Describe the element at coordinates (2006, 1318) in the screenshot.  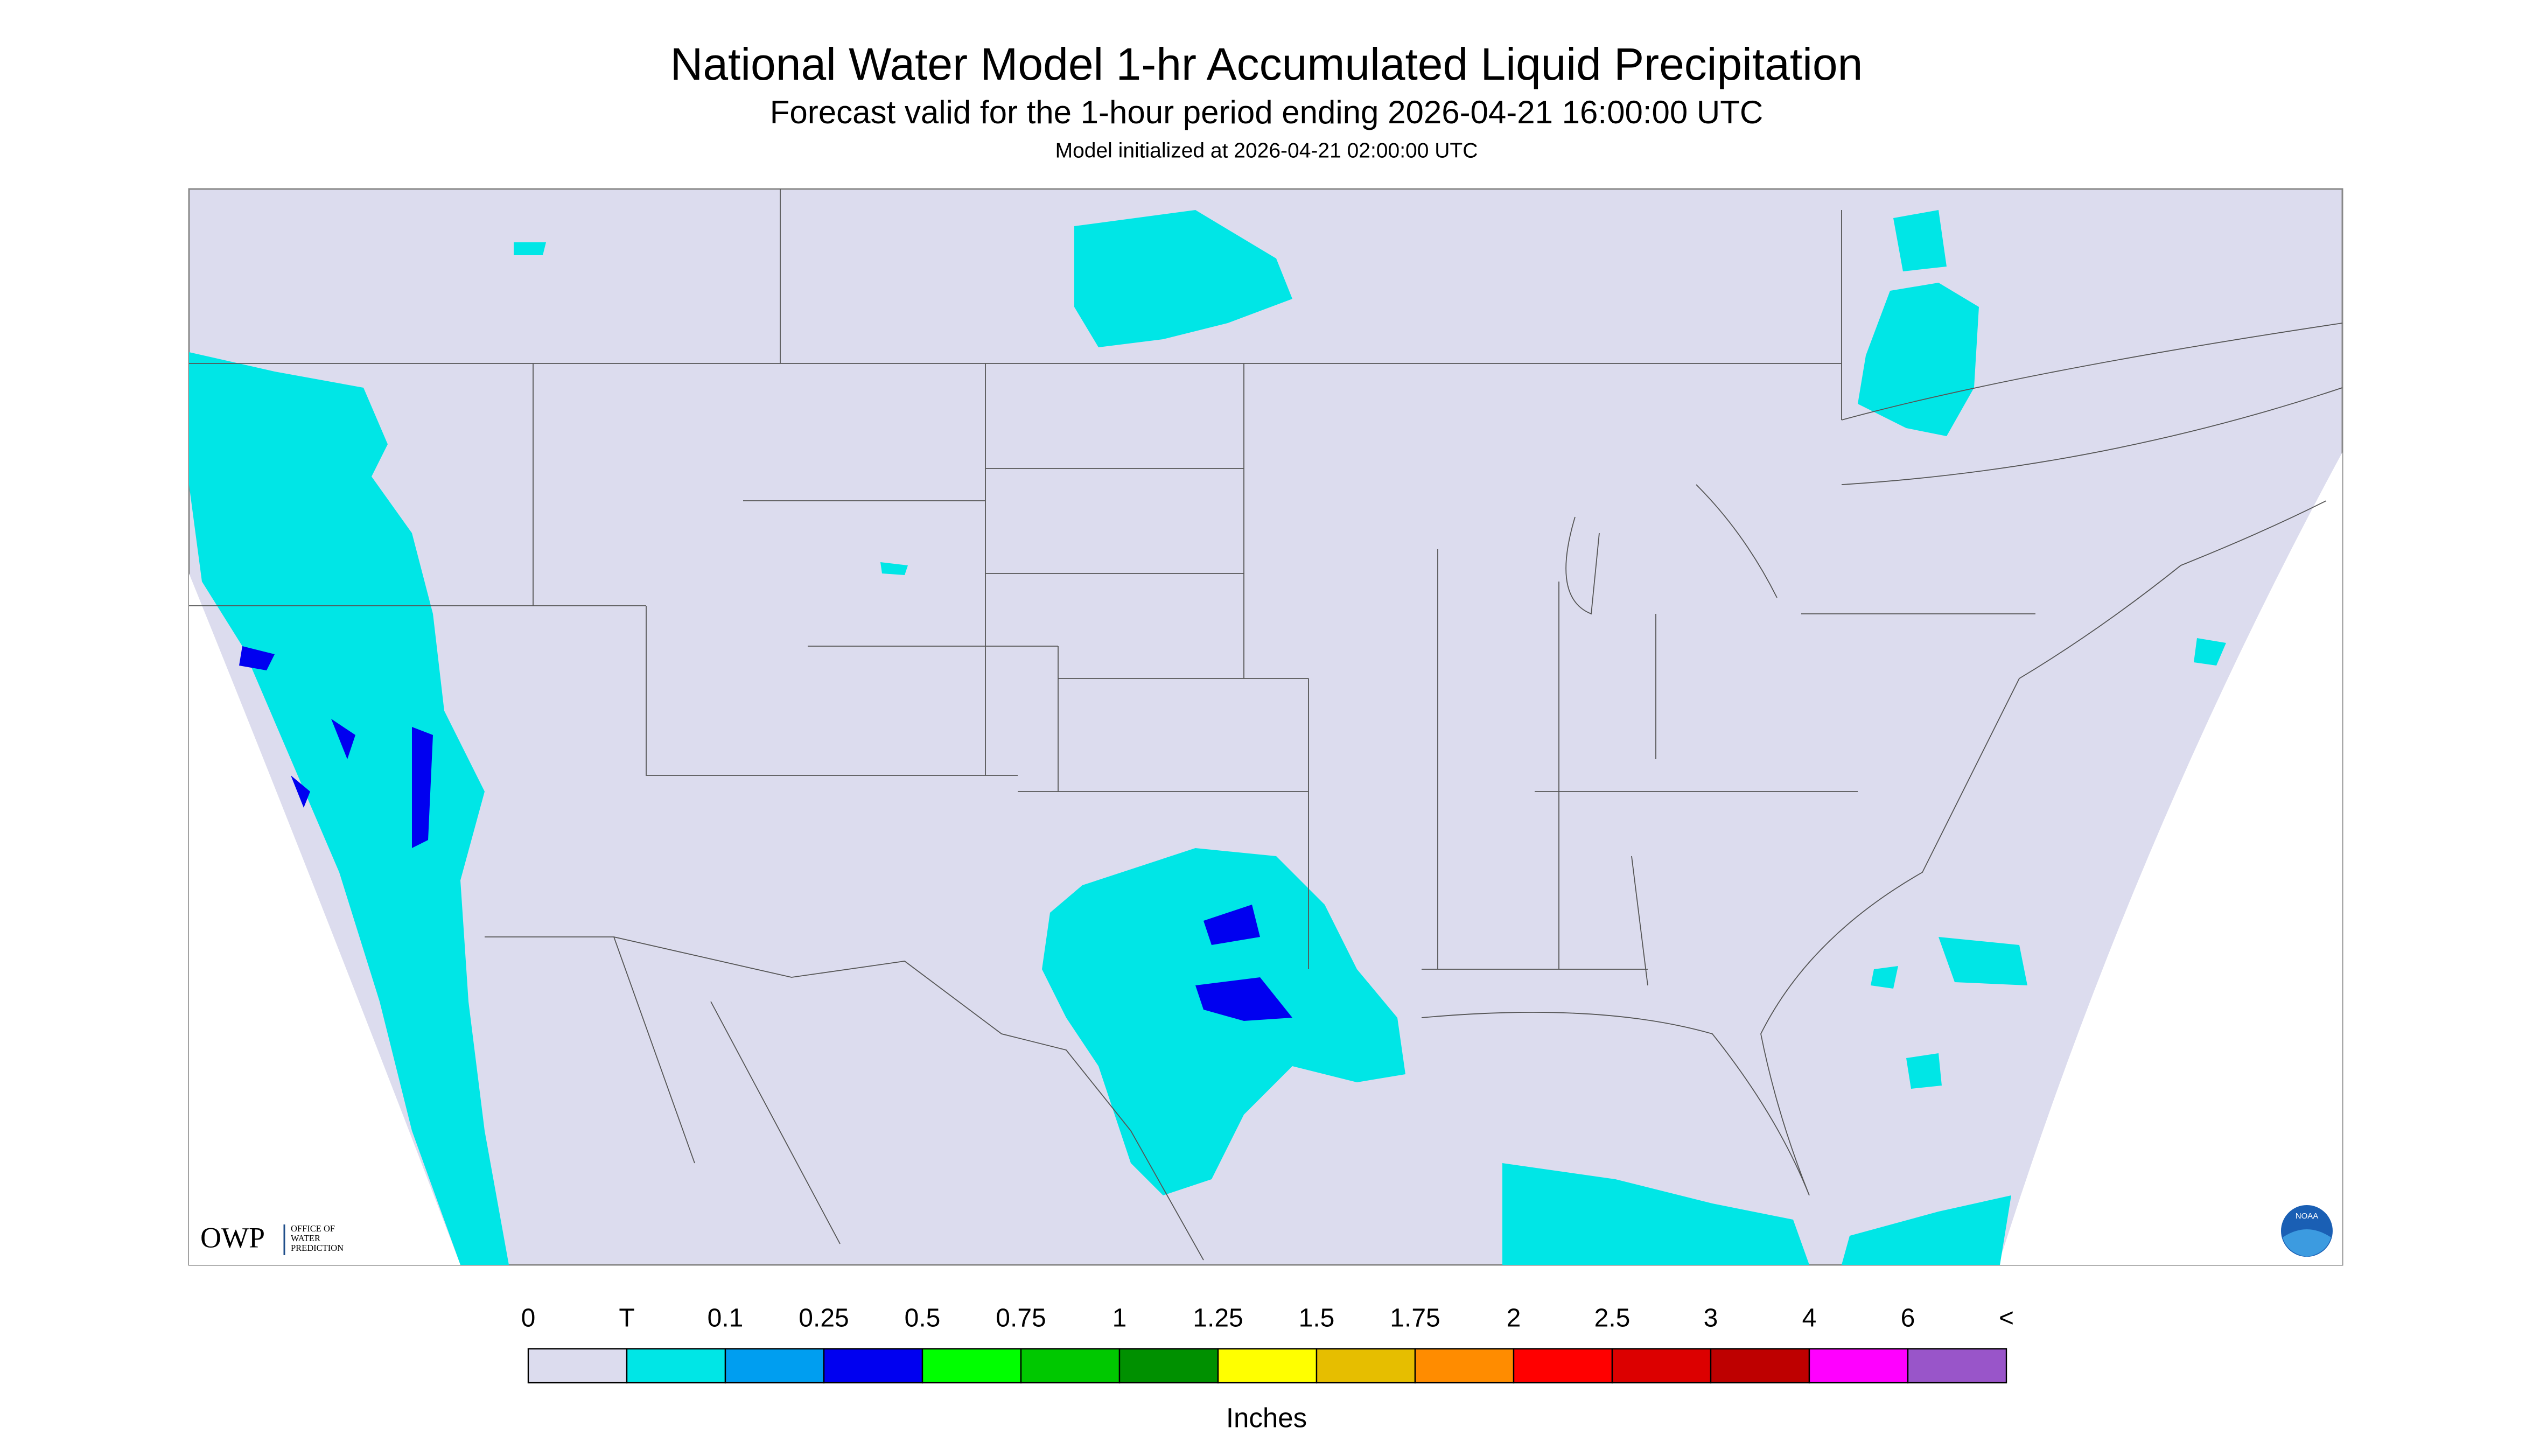
I see `legend-label: <` at that location.